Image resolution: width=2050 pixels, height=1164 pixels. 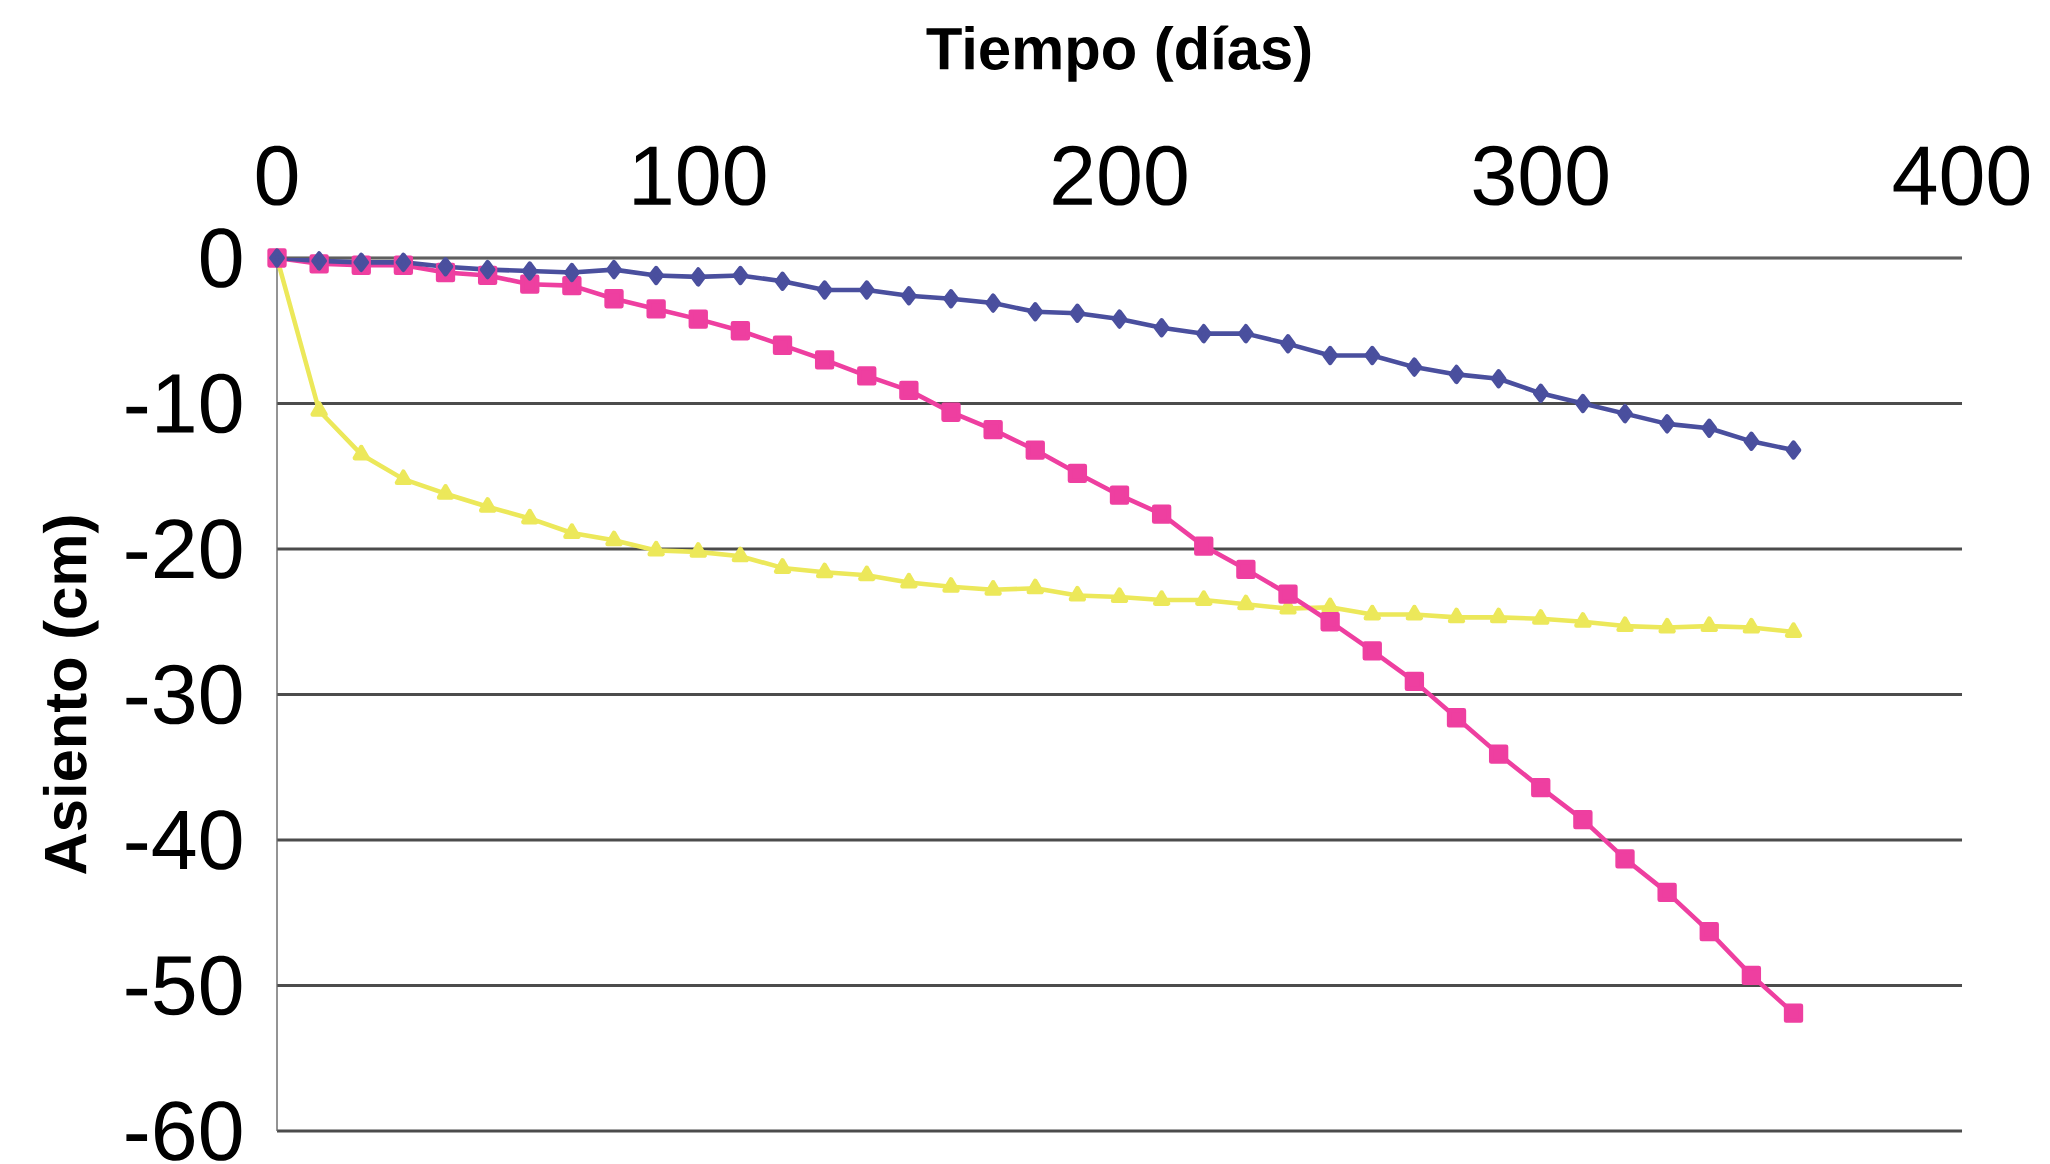 What do you see at coordinates (277, 175) in the screenshot?
I see `x-tick-label: 0` at bounding box center [277, 175].